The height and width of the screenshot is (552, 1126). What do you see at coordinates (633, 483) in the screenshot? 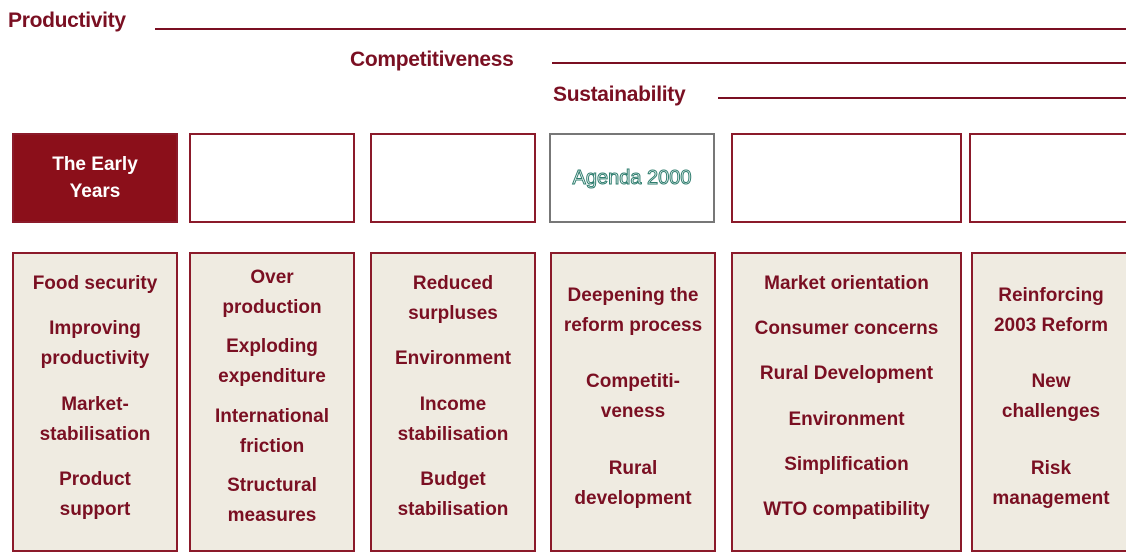
I see `theme-item: Rural development` at bounding box center [633, 483].